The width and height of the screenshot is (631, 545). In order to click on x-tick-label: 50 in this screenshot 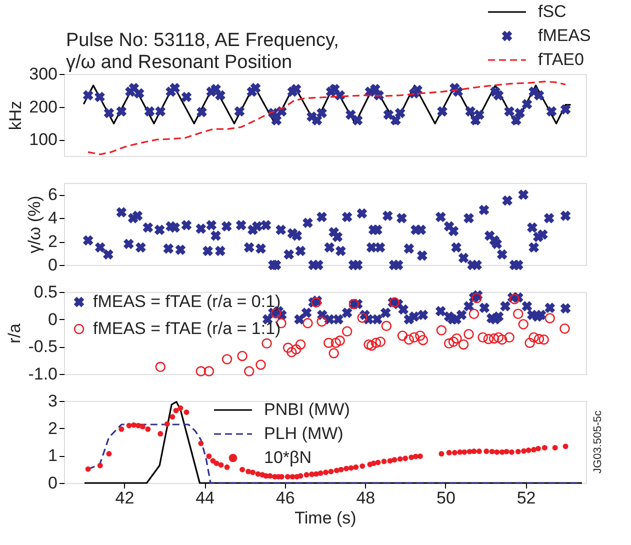, I will do `click(446, 498)`.